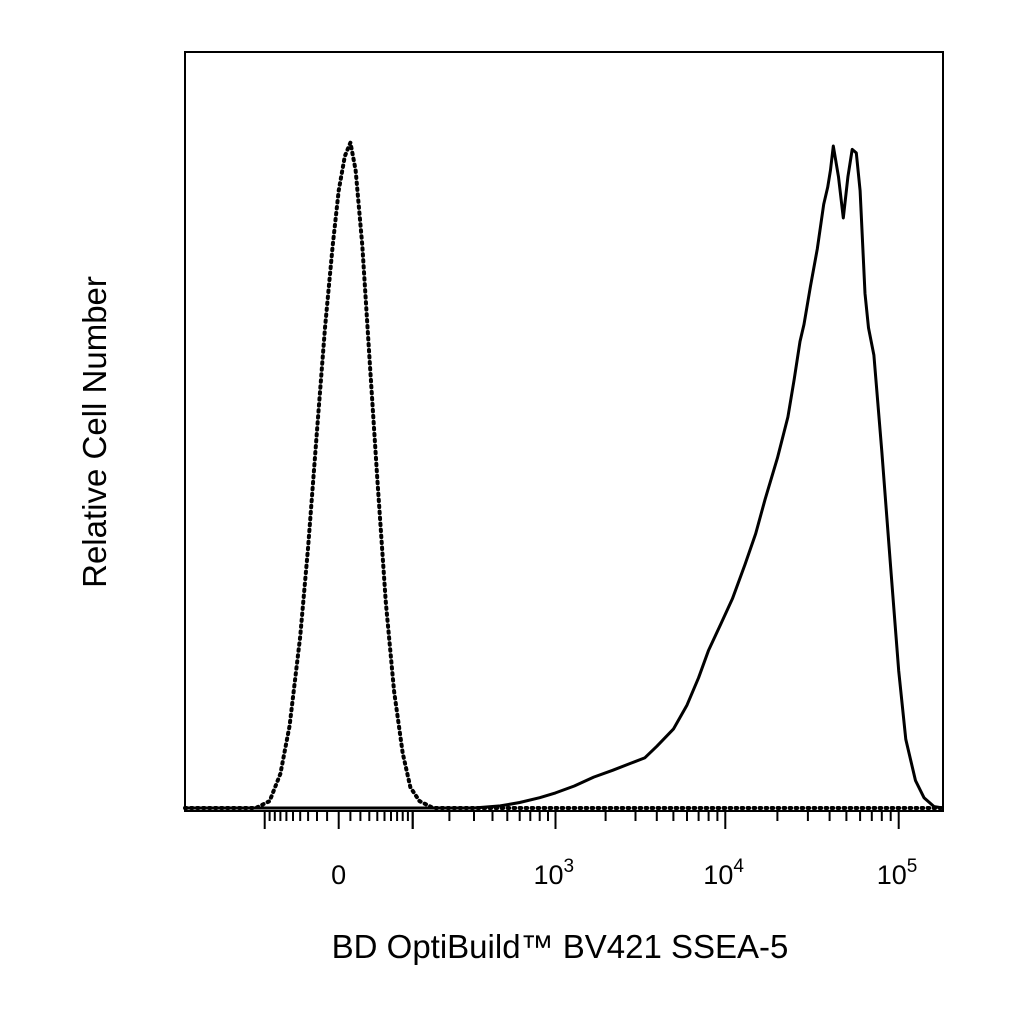 The image size is (1024, 1024). I want to click on x-tick-label: 10⁵, so click(897, 873).